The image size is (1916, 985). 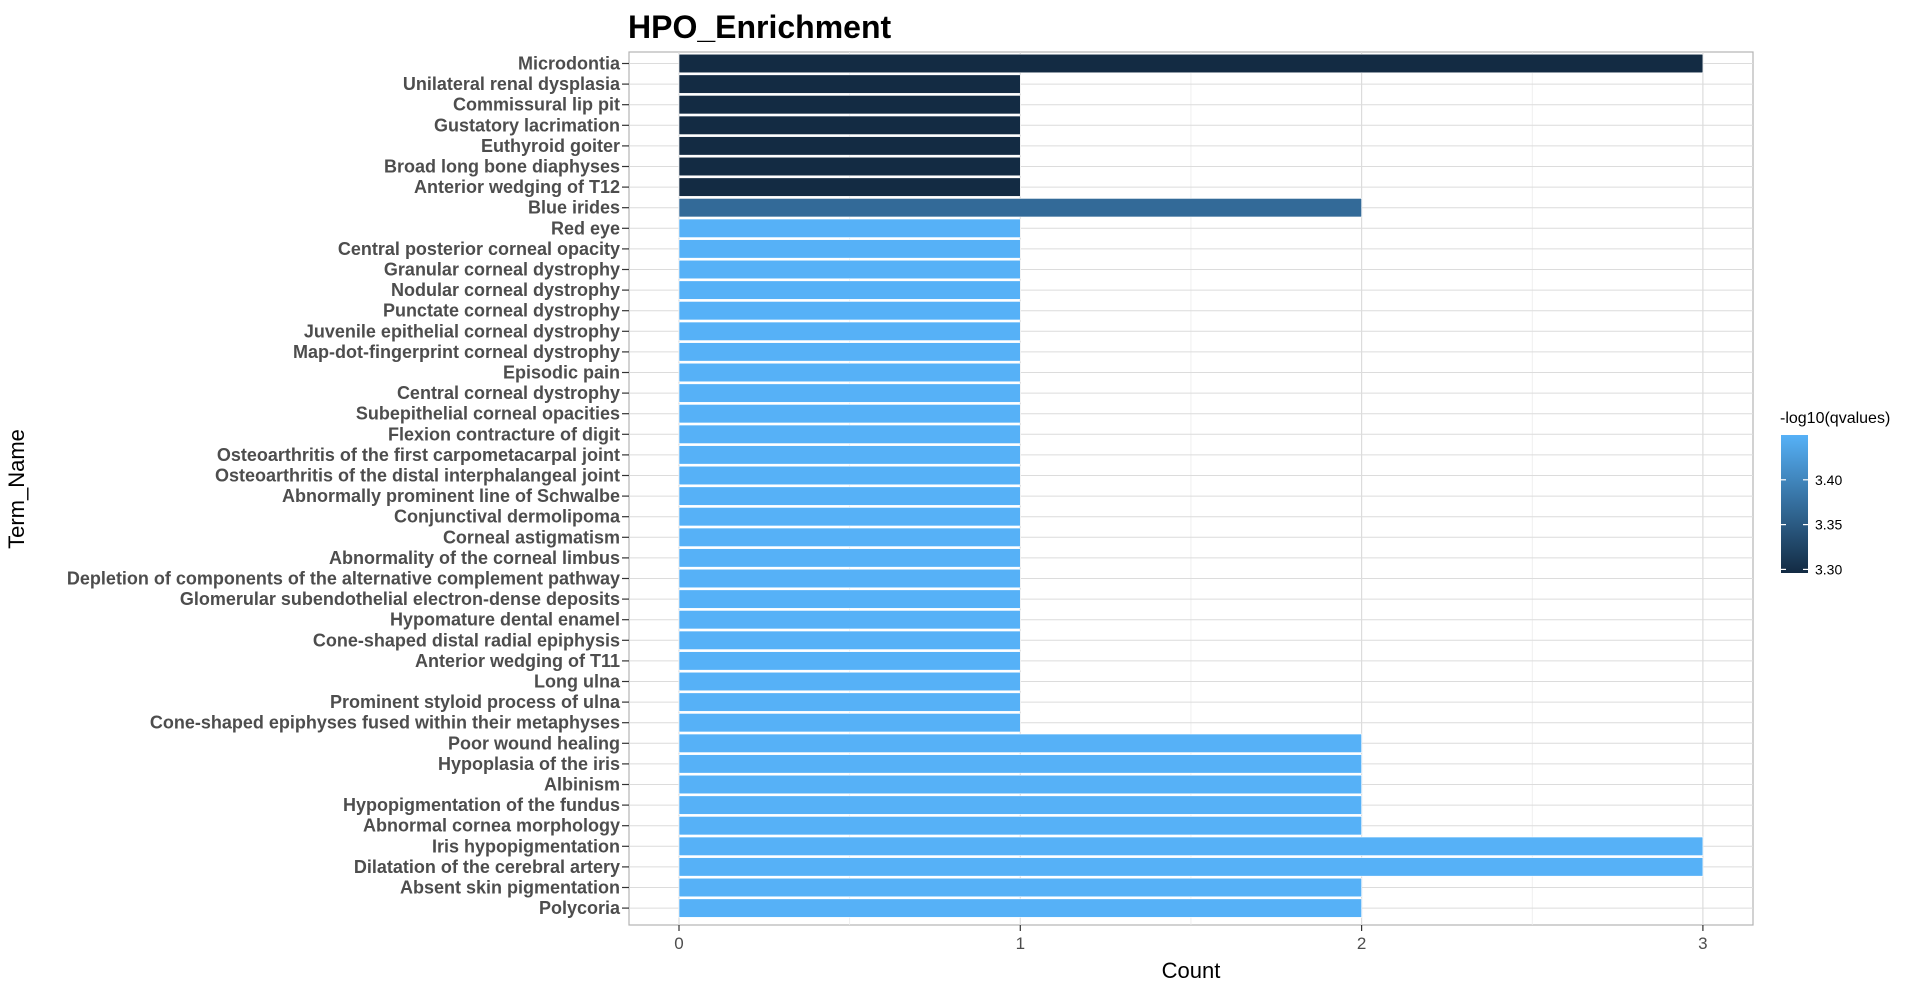 What do you see at coordinates (491, 826) in the screenshot?
I see `y-tick-label: Abnormal cornea morphology` at bounding box center [491, 826].